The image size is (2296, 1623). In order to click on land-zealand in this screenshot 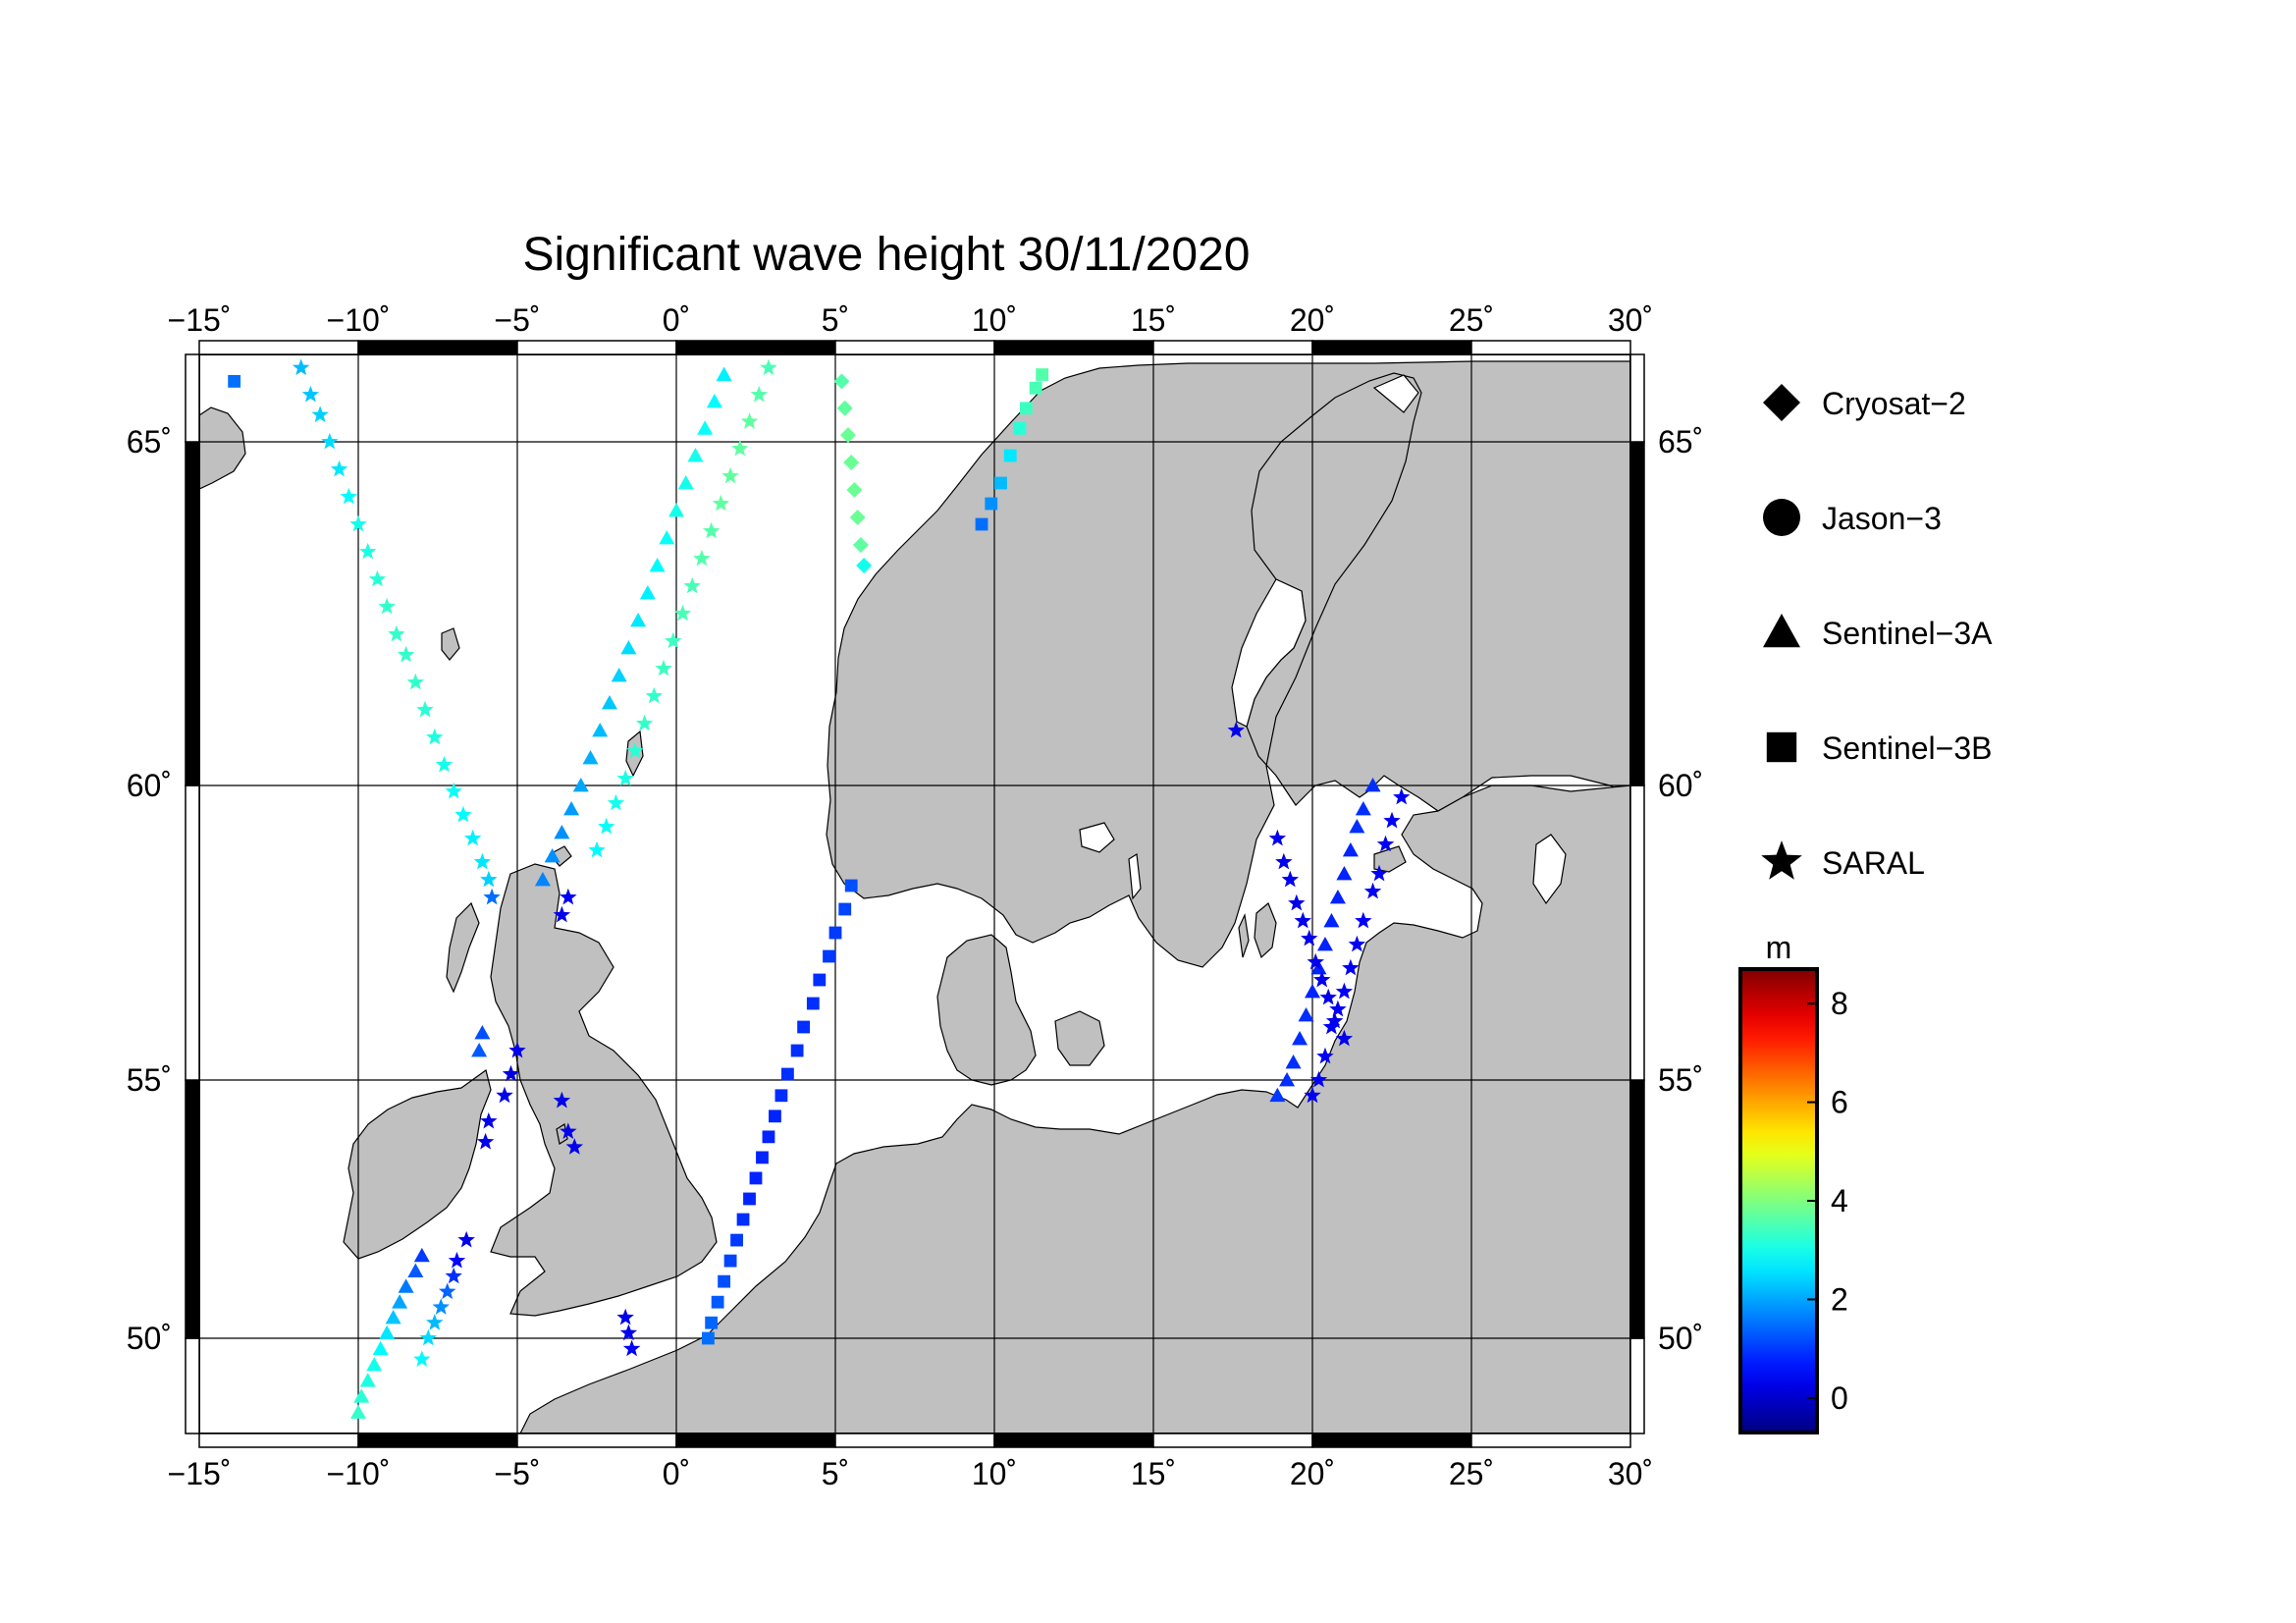, I will do `click(1079, 1038)`.